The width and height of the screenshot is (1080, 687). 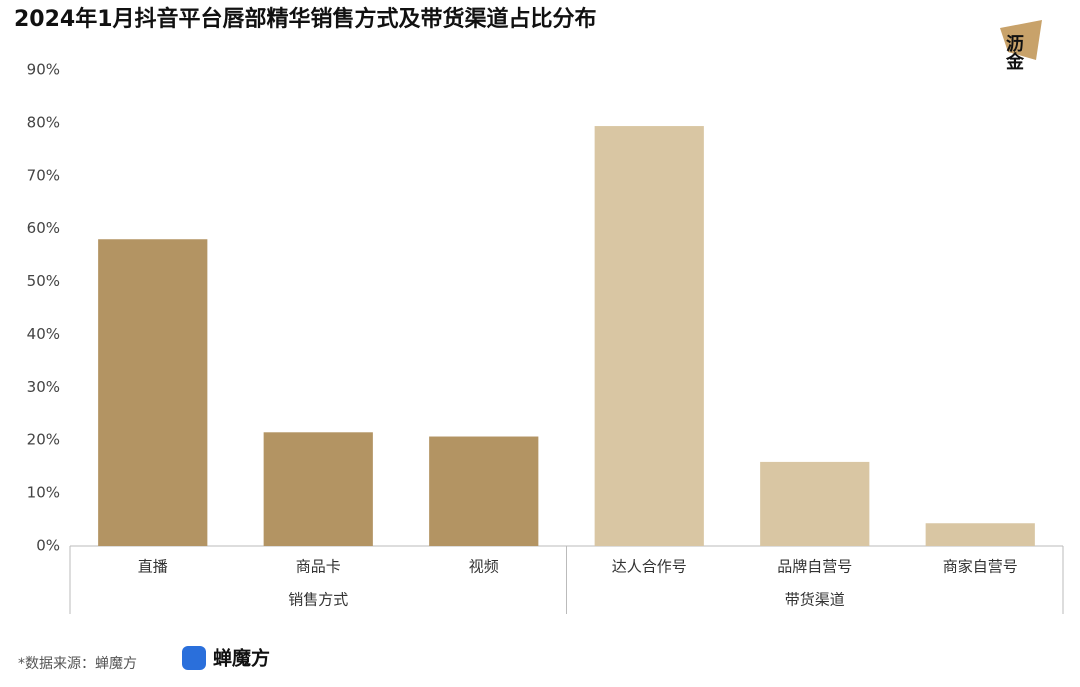 I want to click on y-tick-label: 50%, so click(x=43, y=281).